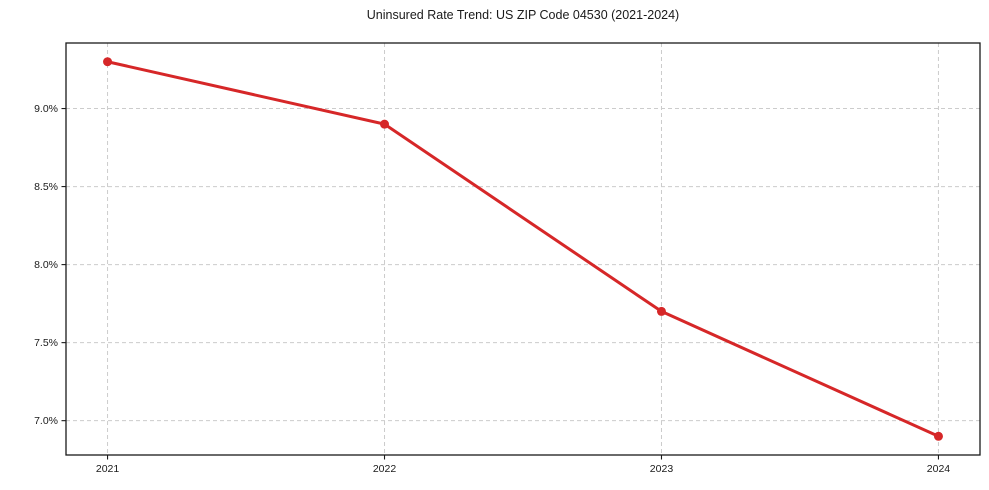  I want to click on y-tick-label: 8.5%, so click(46, 187).